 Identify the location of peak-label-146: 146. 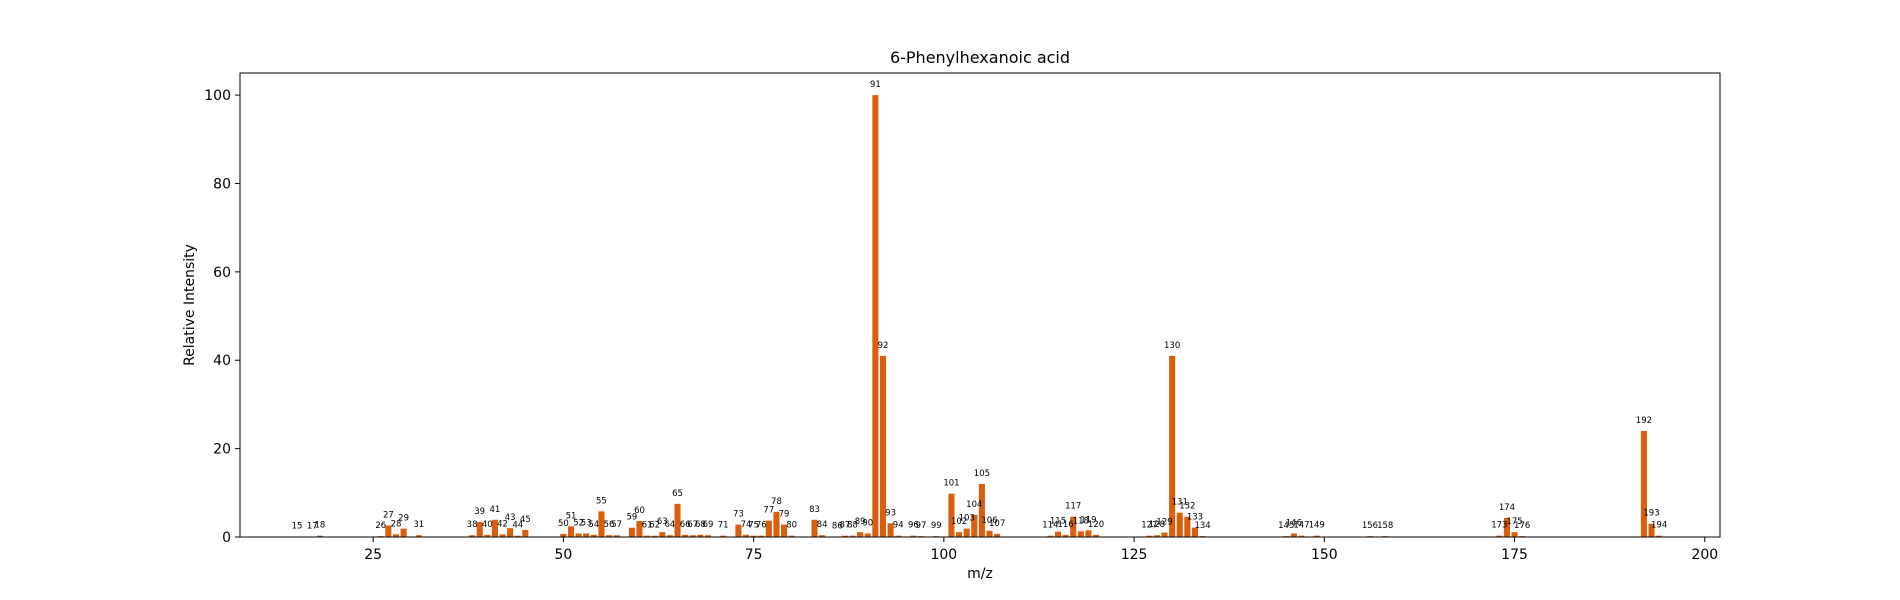
(1294, 523).